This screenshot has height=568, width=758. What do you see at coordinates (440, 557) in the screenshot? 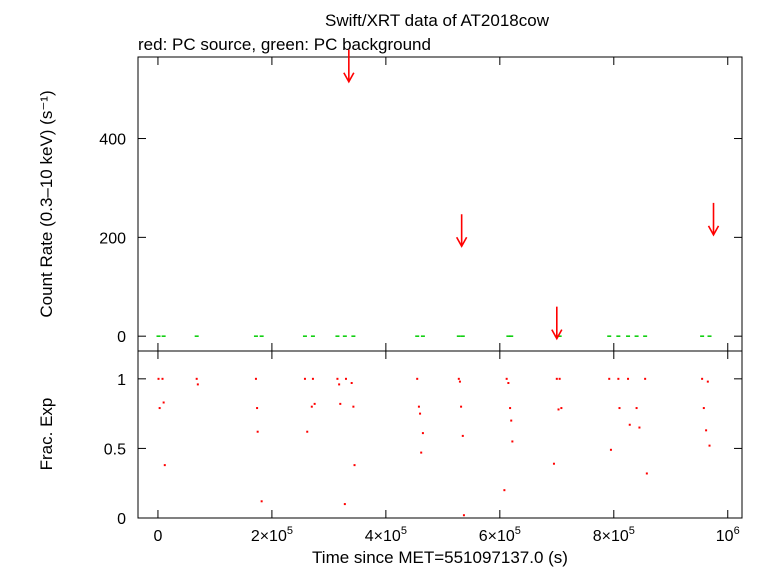
I see `x-axis-label: Time since MET=551097137.0 (s)` at bounding box center [440, 557].